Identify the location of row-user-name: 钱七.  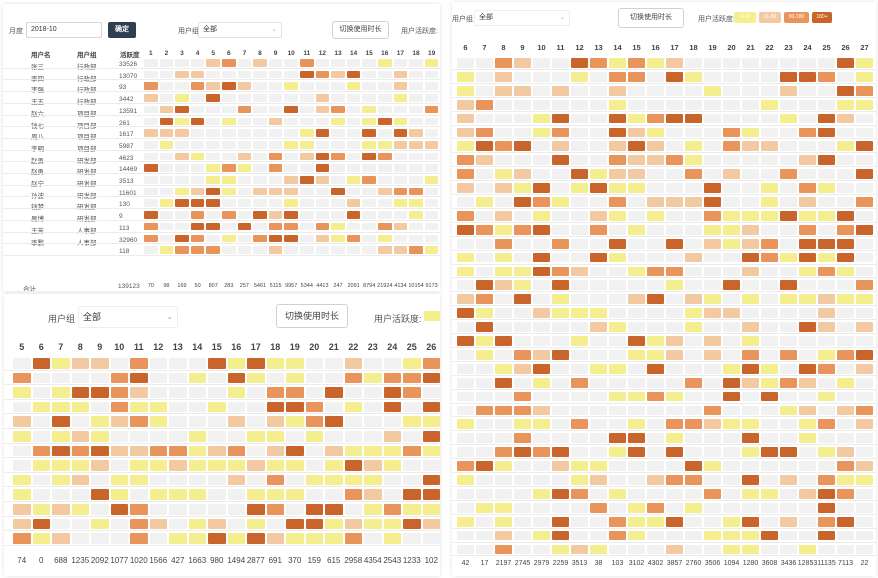
(37, 125).